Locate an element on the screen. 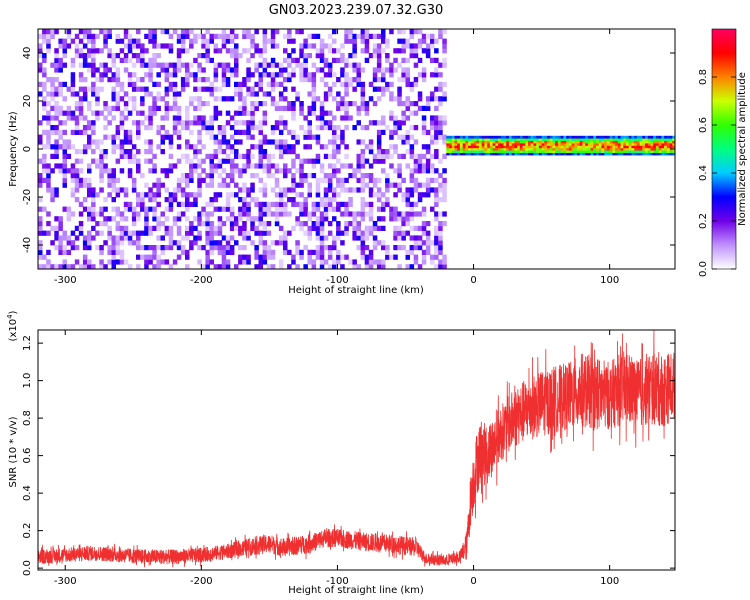 This screenshot has height=600, width=750. figure-title: GN03.2023.239.07.32.G30 is located at coordinates (356, 10).